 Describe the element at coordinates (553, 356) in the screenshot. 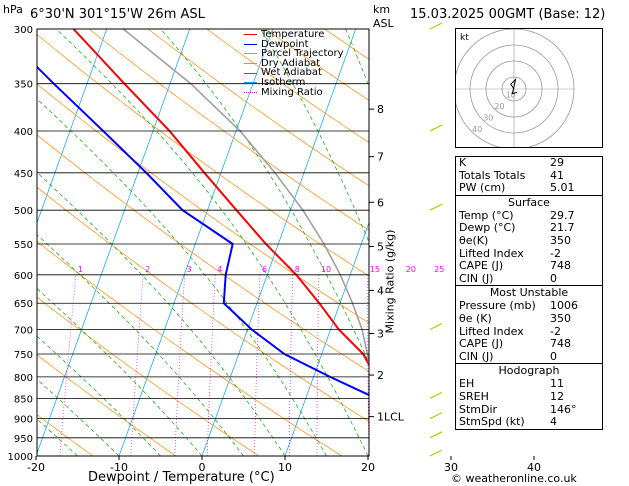

I see `most-unstable-value: 0` at that location.